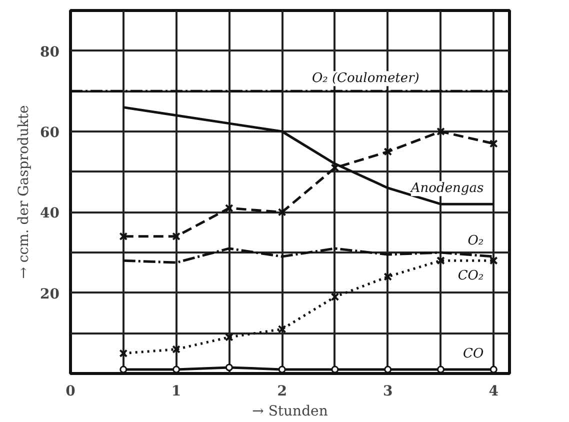 The width and height of the screenshot is (569, 422). Describe the element at coordinates (366, 78) in the screenshot. I see `series-label: O₂ (Coulometer)` at that location.